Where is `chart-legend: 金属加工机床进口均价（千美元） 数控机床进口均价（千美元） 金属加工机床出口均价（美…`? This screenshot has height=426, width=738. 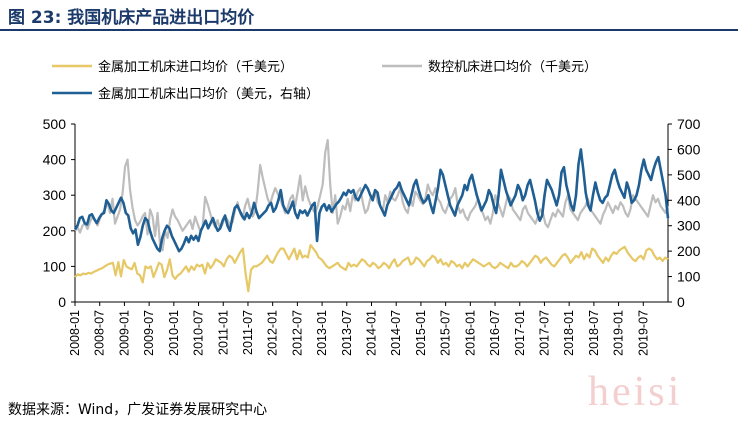
chart-legend: 金属加工机床进口均价（千美元） 数控机床进口均价（千美元） 金属加工机床出口均价（美… is located at coordinates (324, 80).